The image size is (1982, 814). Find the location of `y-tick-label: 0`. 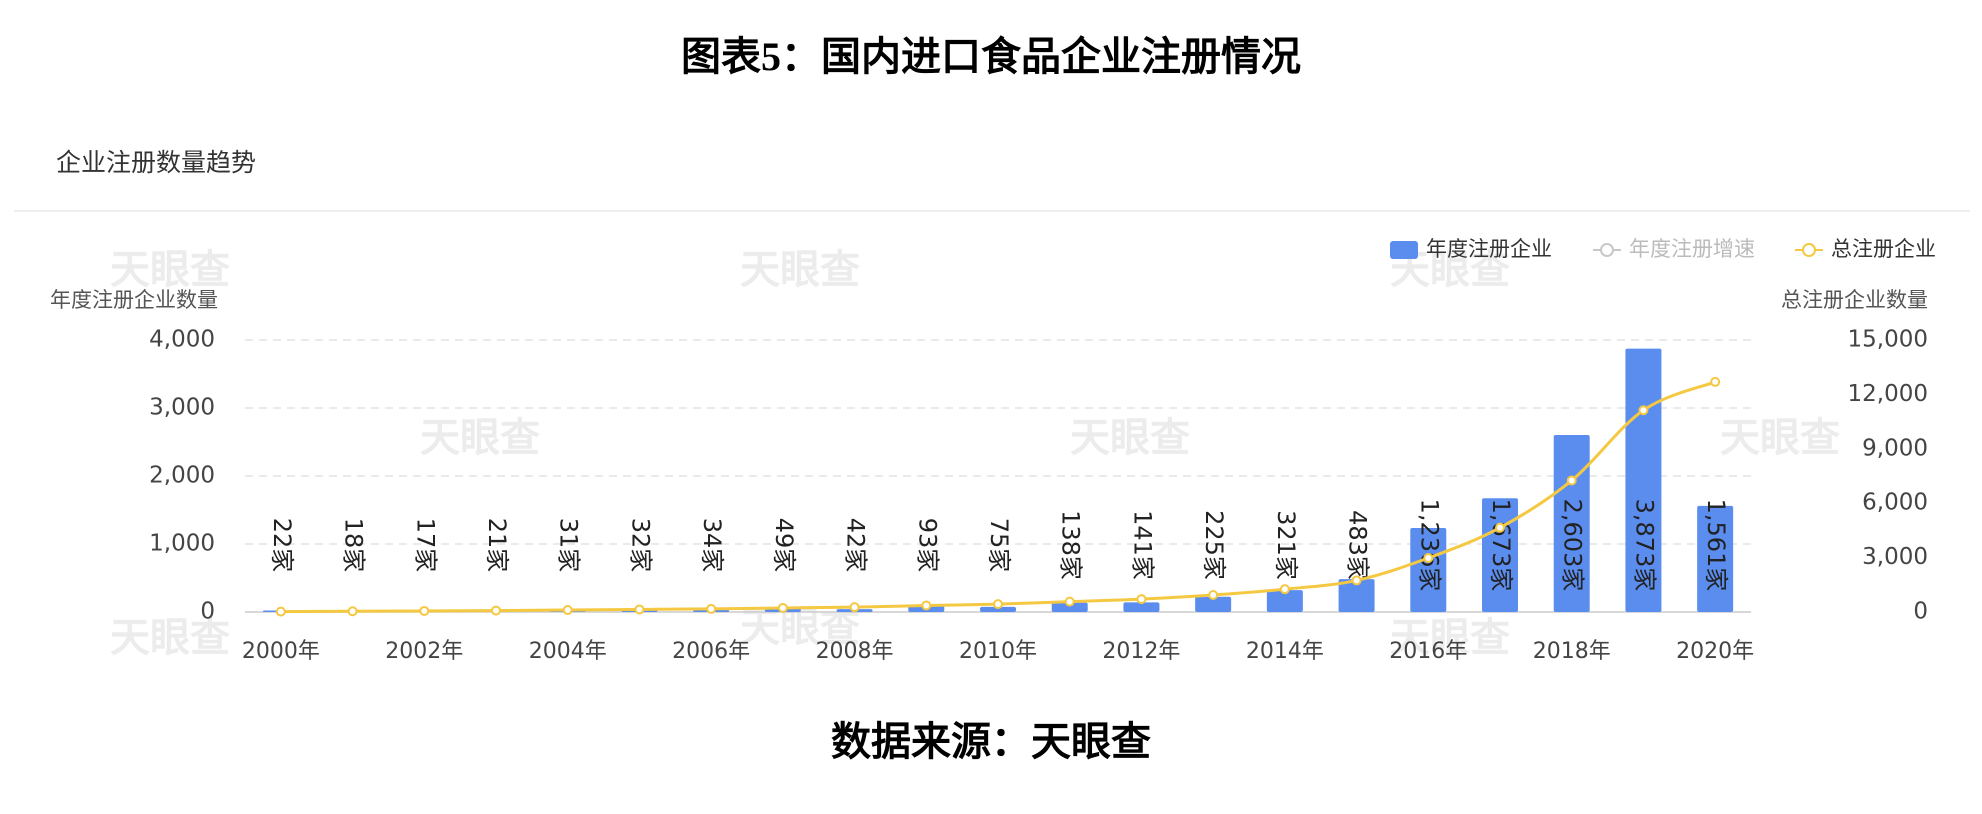

y-tick-label: 0 is located at coordinates (207, 612).